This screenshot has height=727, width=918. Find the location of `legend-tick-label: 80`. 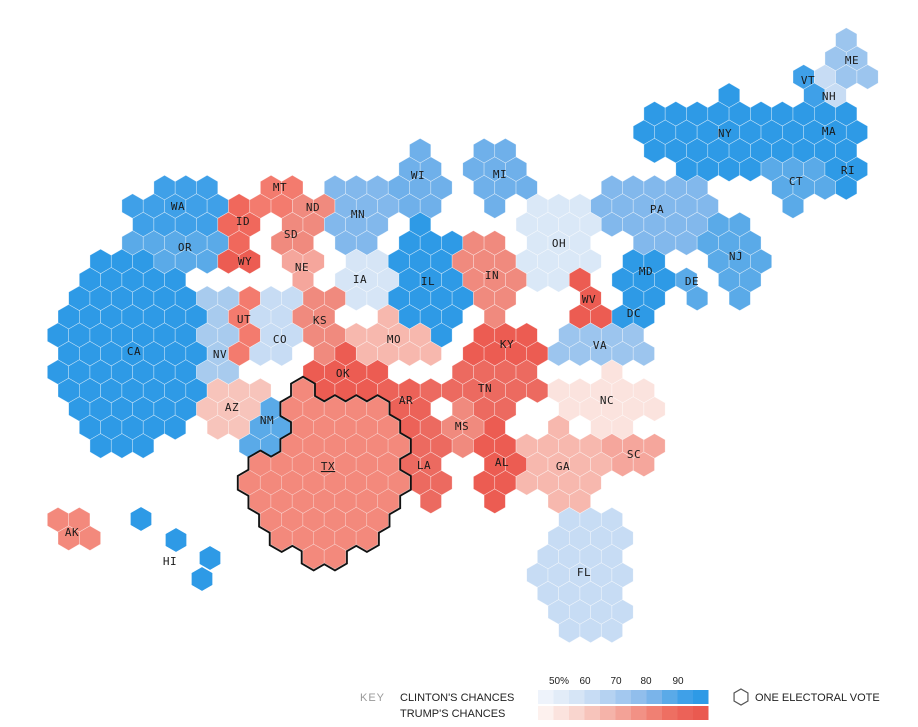

legend-tick-label: 80 is located at coordinates (646, 681).